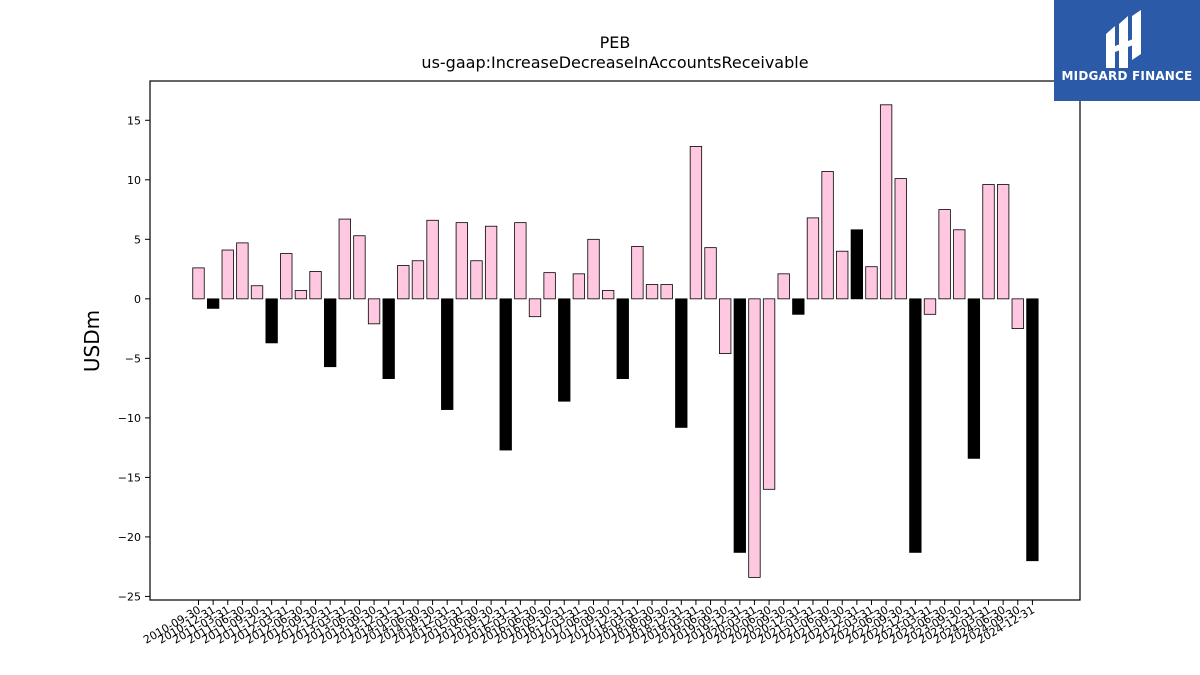 The width and height of the screenshot is (1200, 675). Describe the element at coordinates (615, 42) in the screenshot. I see `chart-title: PEB` at that location.